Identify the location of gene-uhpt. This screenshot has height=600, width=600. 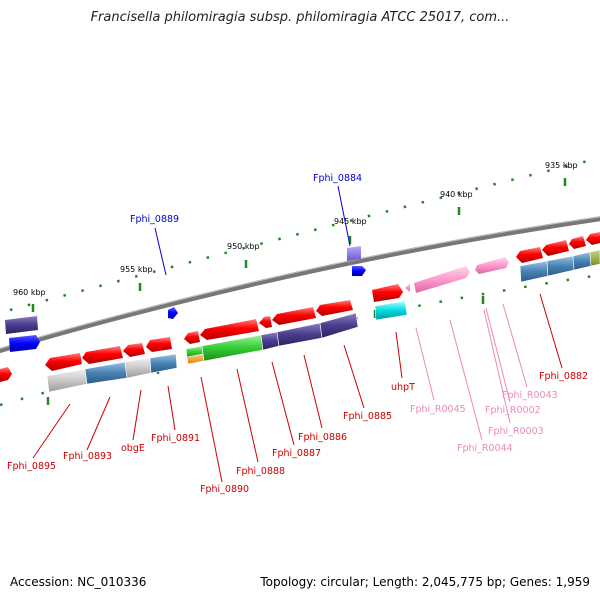
(387, 293).